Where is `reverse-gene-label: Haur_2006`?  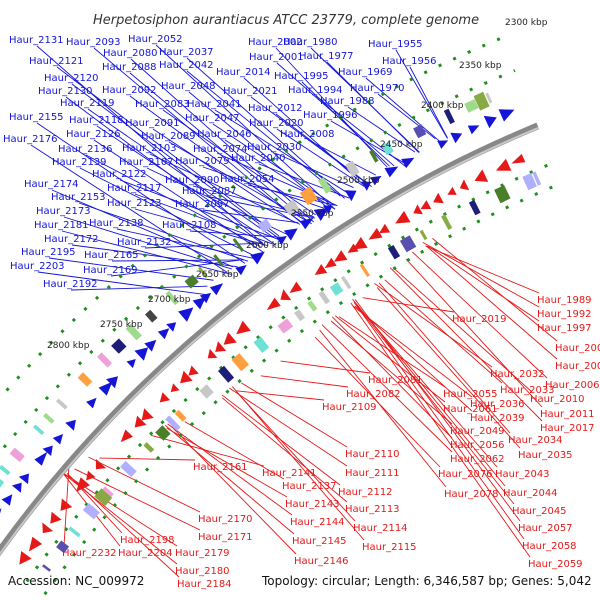 reverse-gene-label: Haur_2006 is located at coordinates (572, 385).